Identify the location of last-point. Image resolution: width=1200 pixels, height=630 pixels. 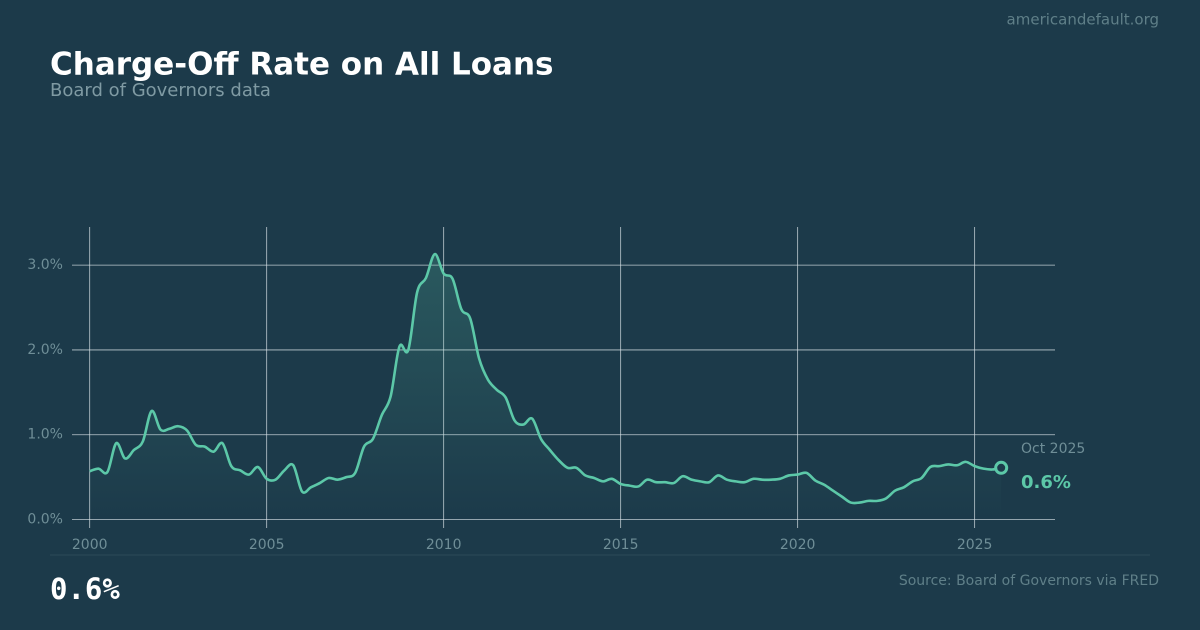
(1001, 467).